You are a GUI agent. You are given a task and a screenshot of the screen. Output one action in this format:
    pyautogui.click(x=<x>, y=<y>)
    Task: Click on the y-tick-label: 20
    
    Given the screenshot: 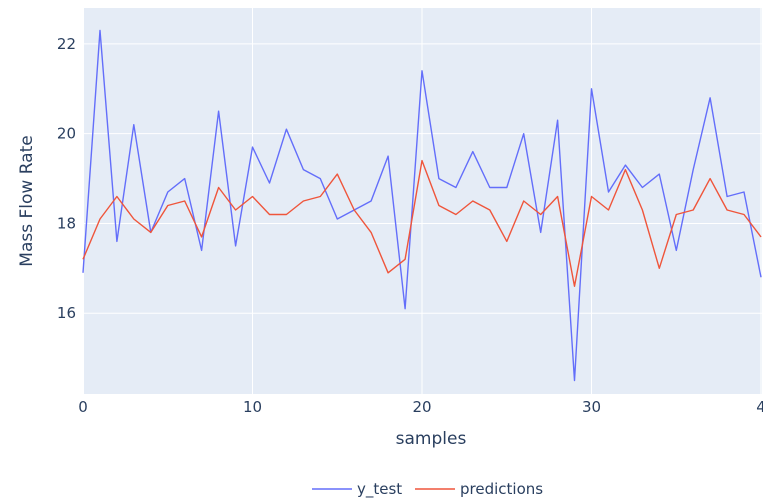 What is the action you would take?
    pyautogui.click(x=66, y=134)
    